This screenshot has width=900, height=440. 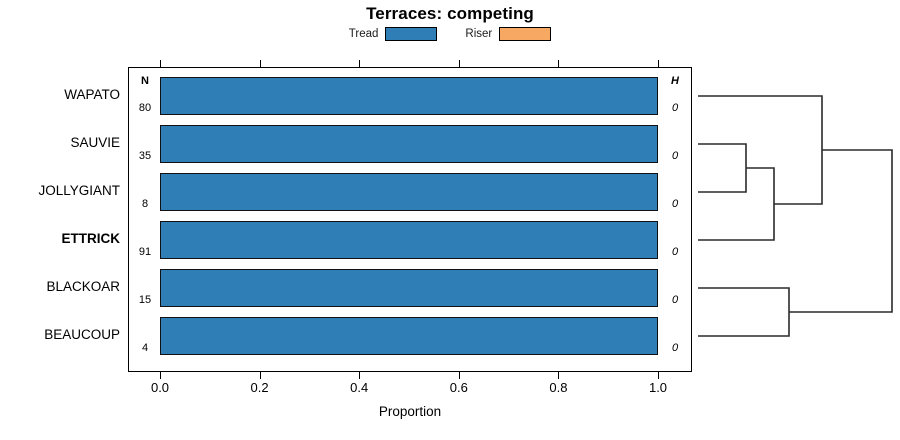 I want to click on bar-sauvie-tread, so click(x=409, y=144).